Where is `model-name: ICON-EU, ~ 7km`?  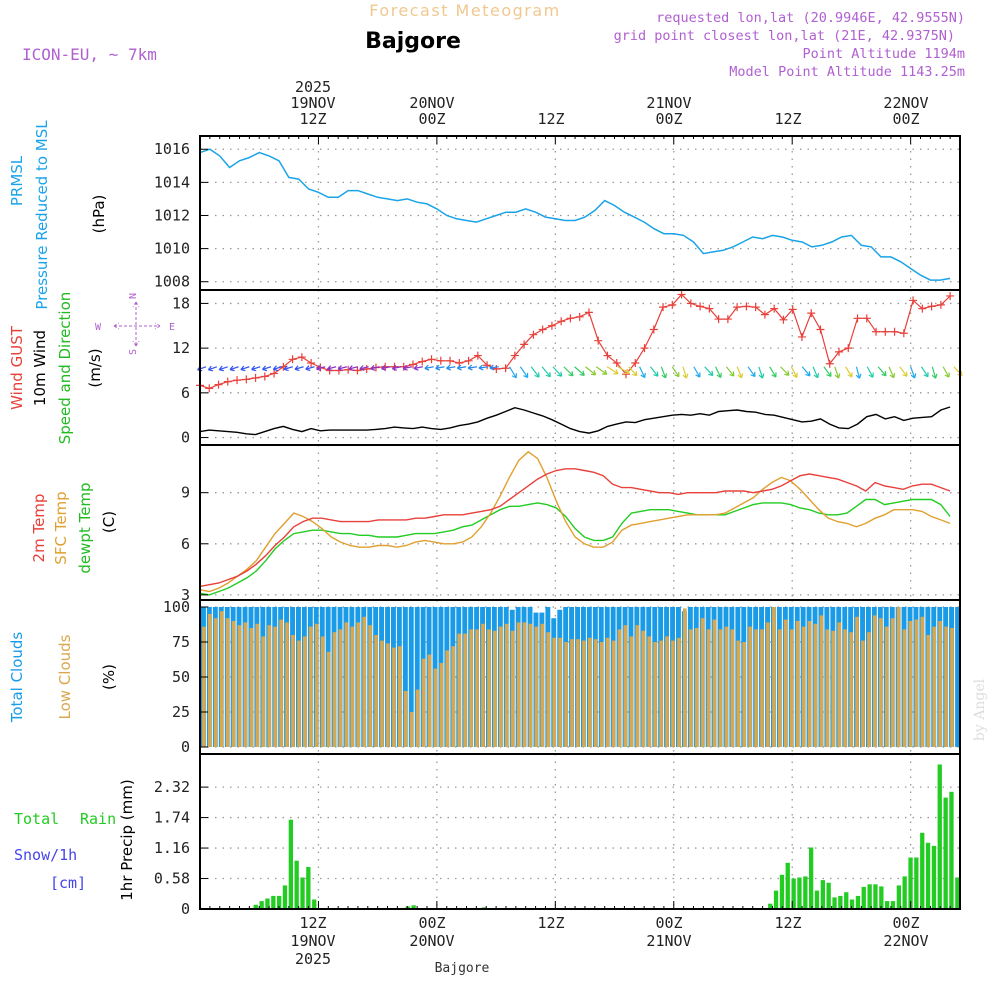 model-name: ICON-EU, ~ 7km is located at coordinates (89, 54).